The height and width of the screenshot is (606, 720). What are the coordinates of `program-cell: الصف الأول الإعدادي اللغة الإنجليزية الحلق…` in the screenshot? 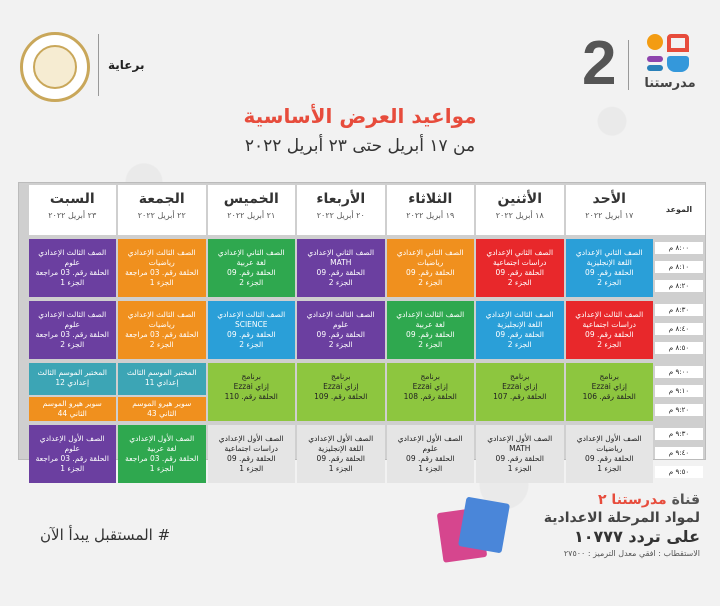 It's located at (341, 454).